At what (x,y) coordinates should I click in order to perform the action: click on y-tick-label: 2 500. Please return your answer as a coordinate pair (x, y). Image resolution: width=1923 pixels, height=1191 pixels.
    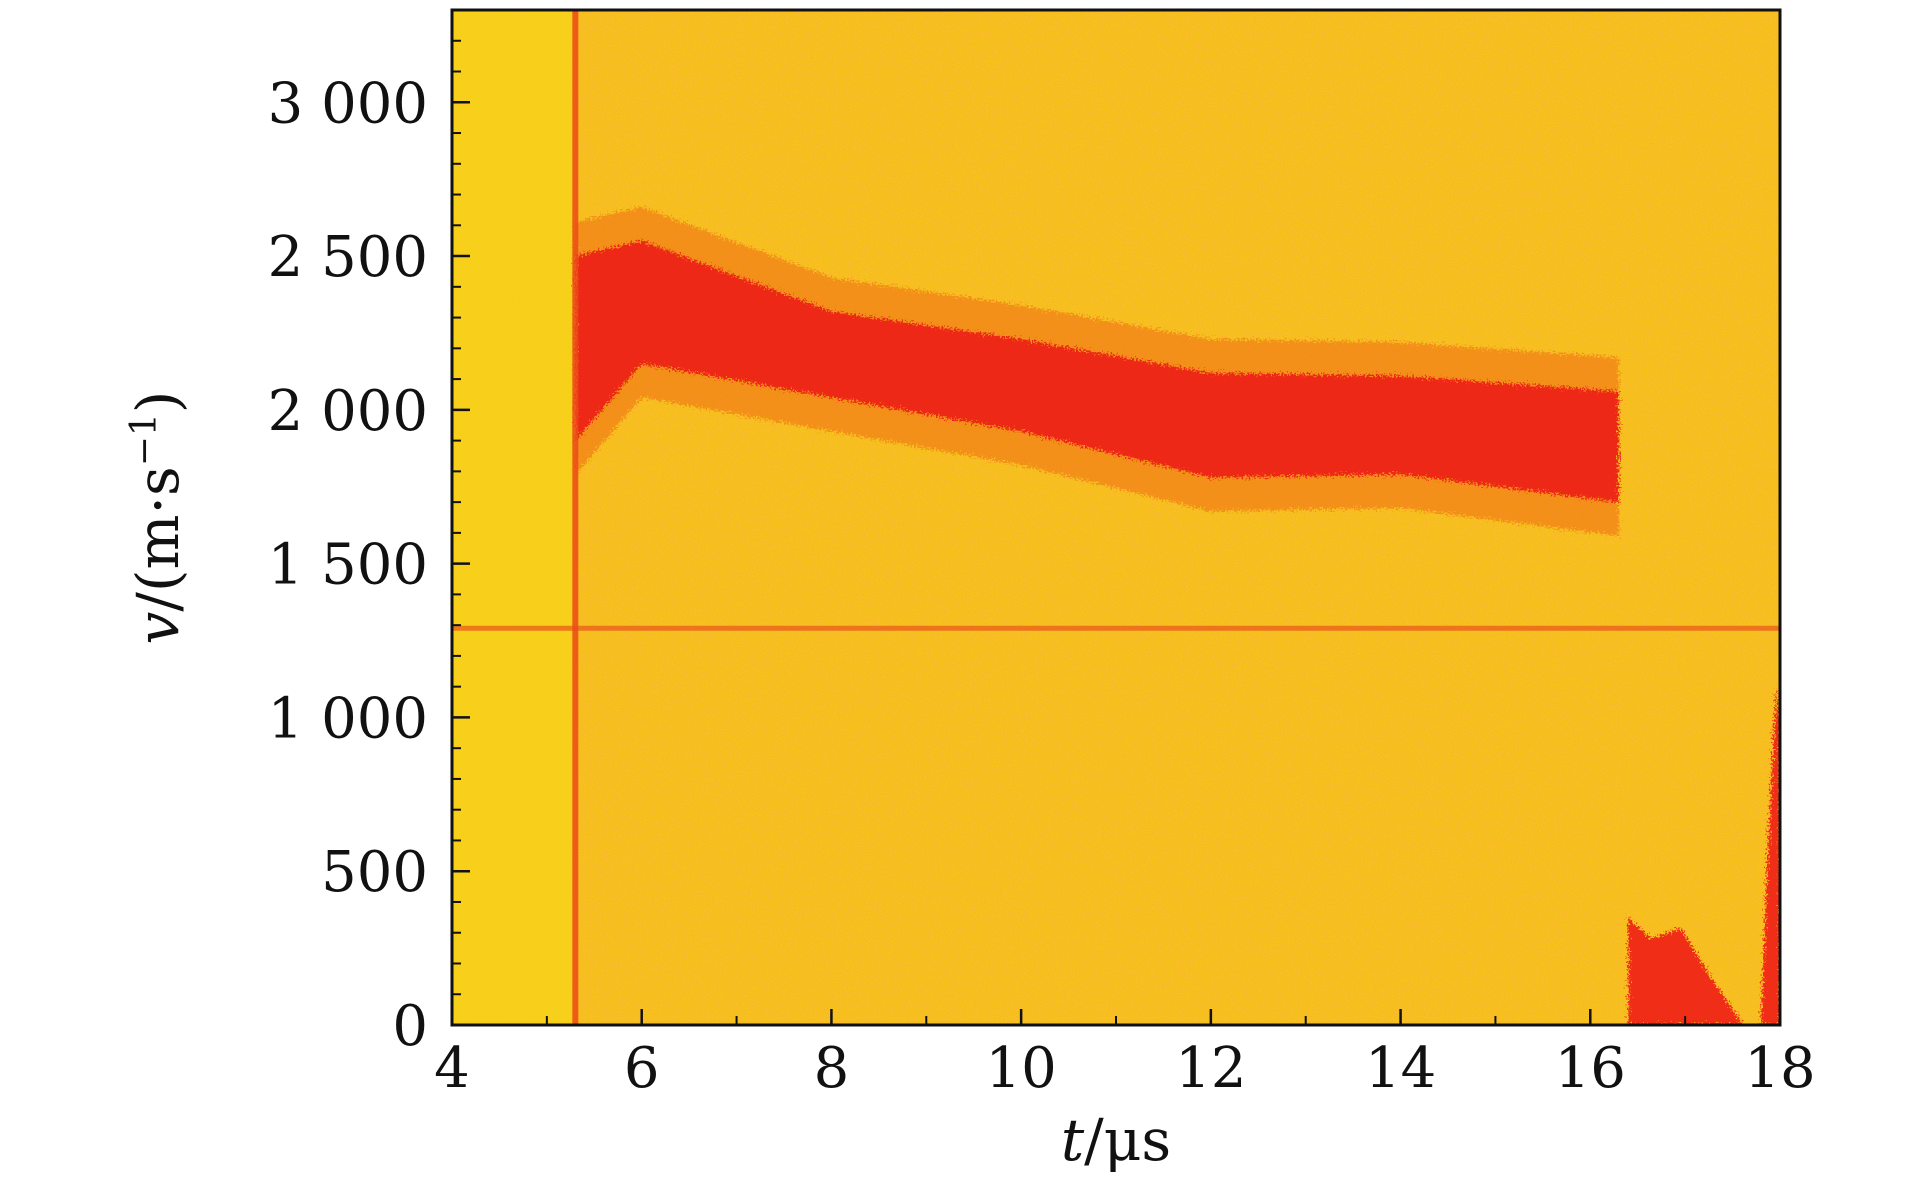
    Looking at the image, I should click on (348, 257).